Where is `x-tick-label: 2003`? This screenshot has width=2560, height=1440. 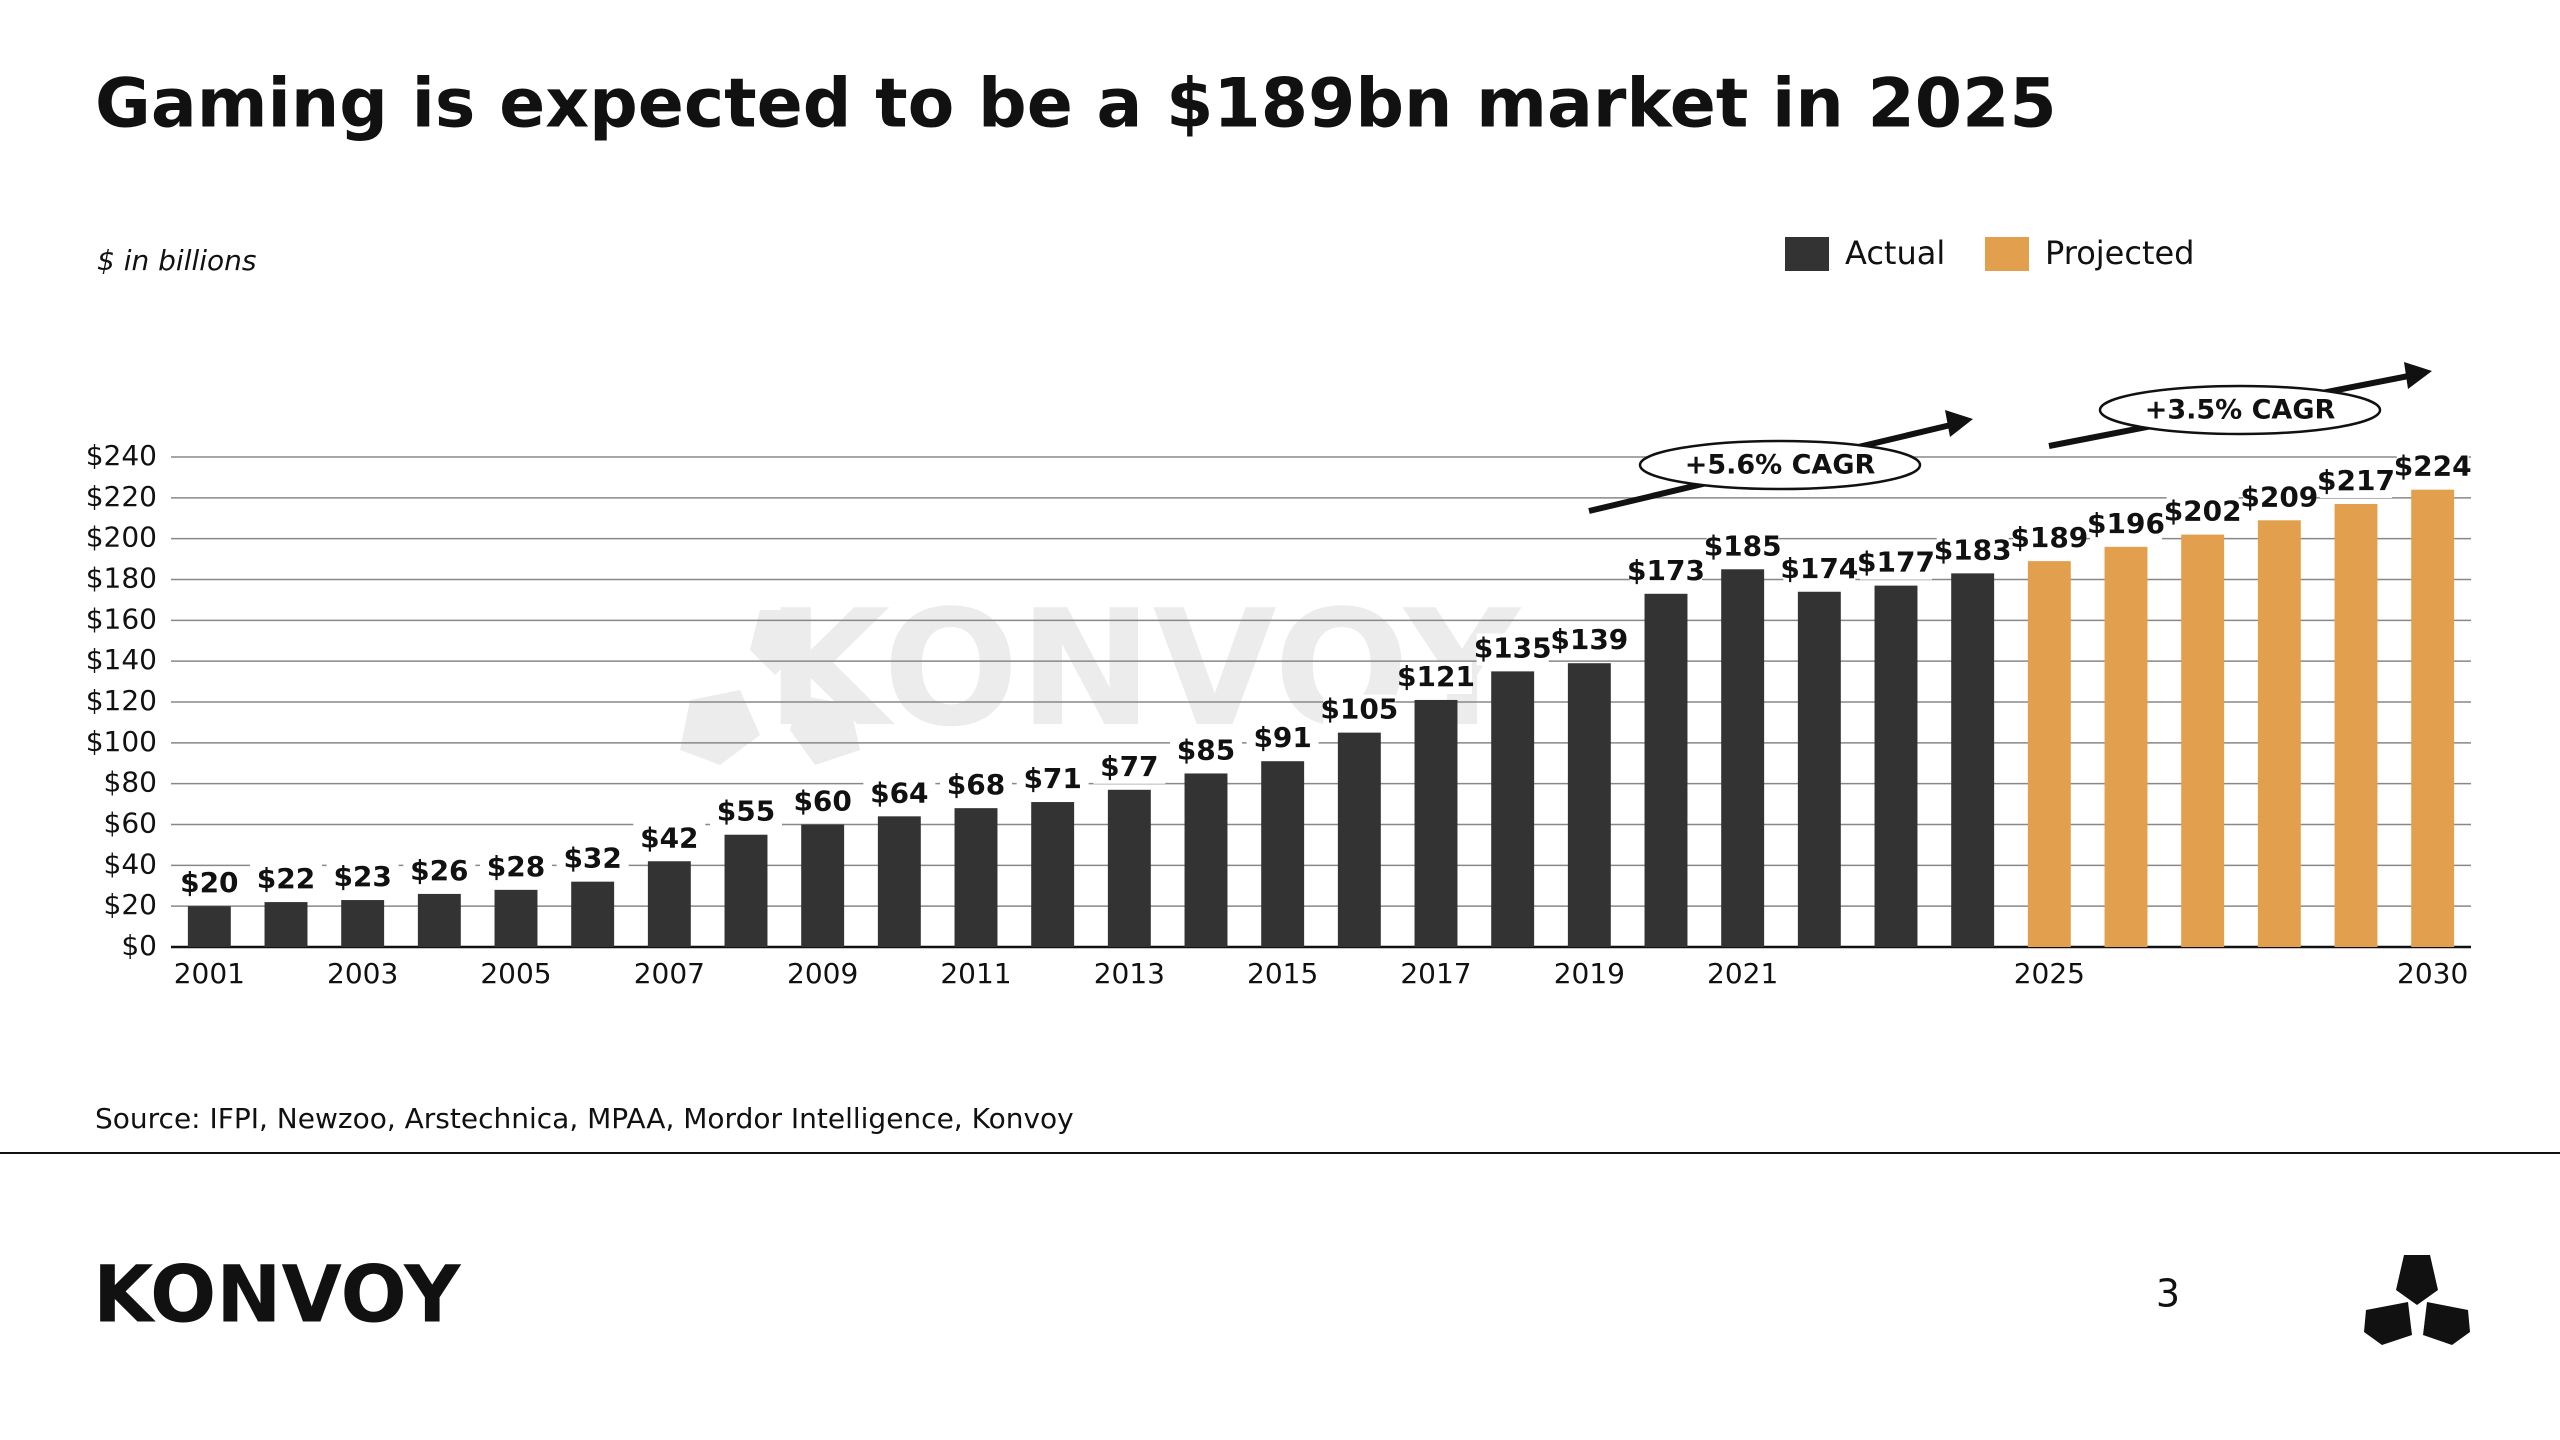
x-tick-label: 2003 is located at coordinates (362, 973).